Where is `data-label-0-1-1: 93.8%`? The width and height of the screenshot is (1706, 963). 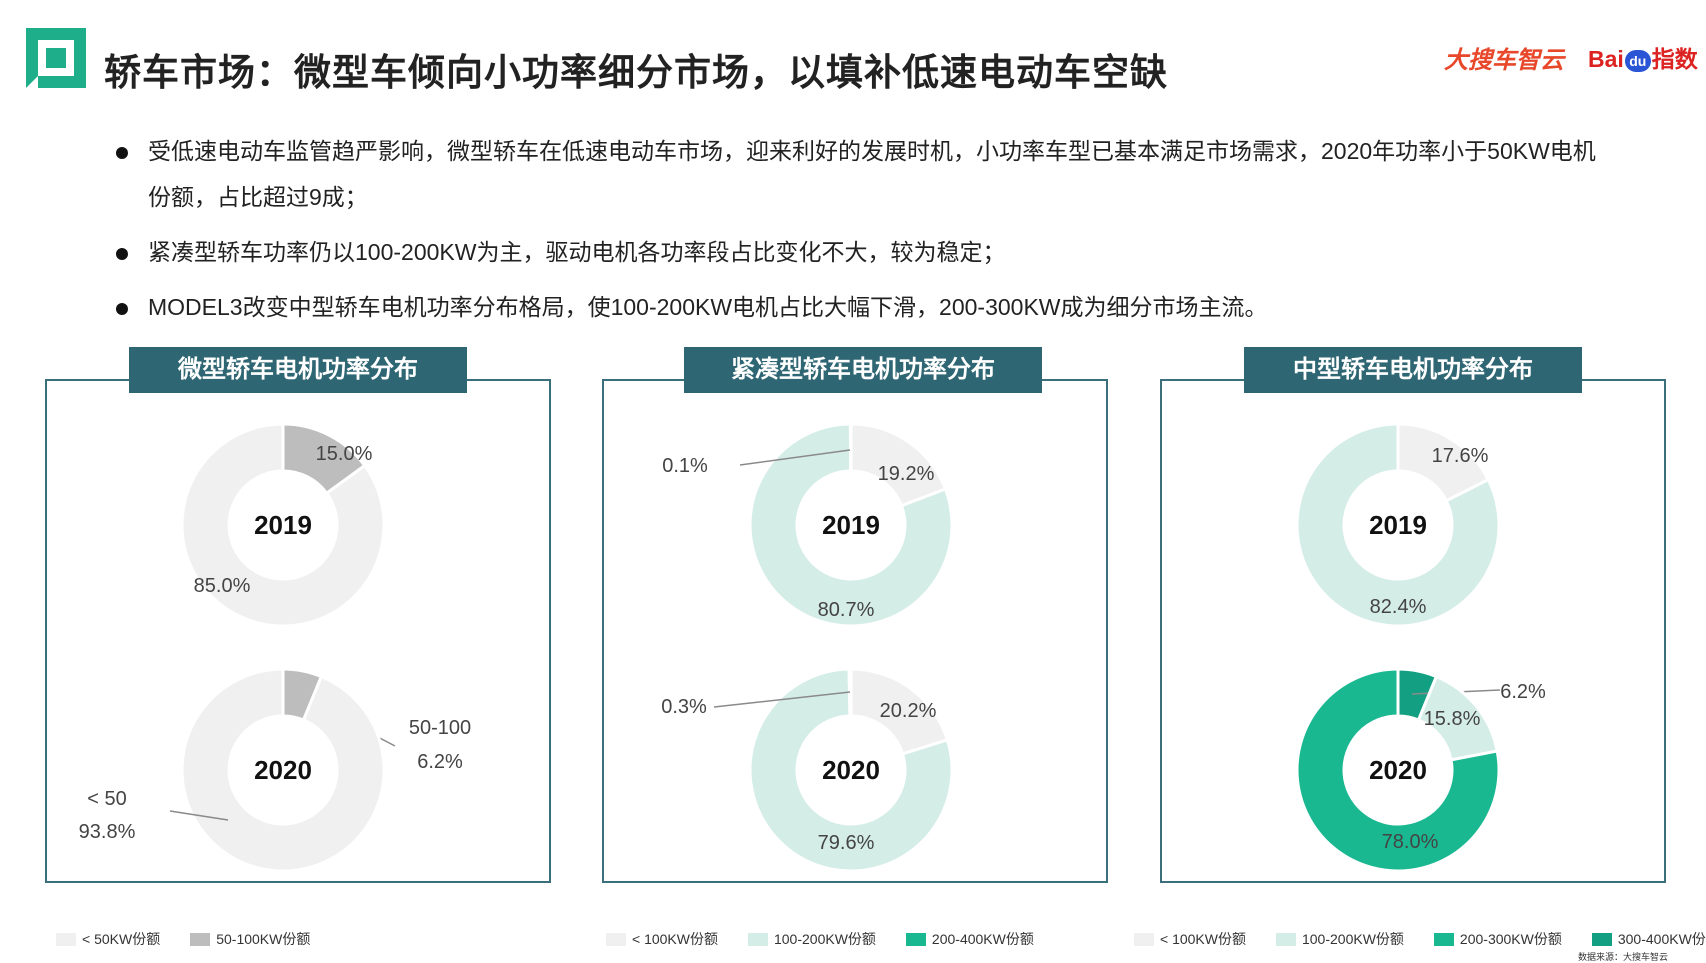 data-label-0-1-1: 93.8% is located at coordinates (107, 832).